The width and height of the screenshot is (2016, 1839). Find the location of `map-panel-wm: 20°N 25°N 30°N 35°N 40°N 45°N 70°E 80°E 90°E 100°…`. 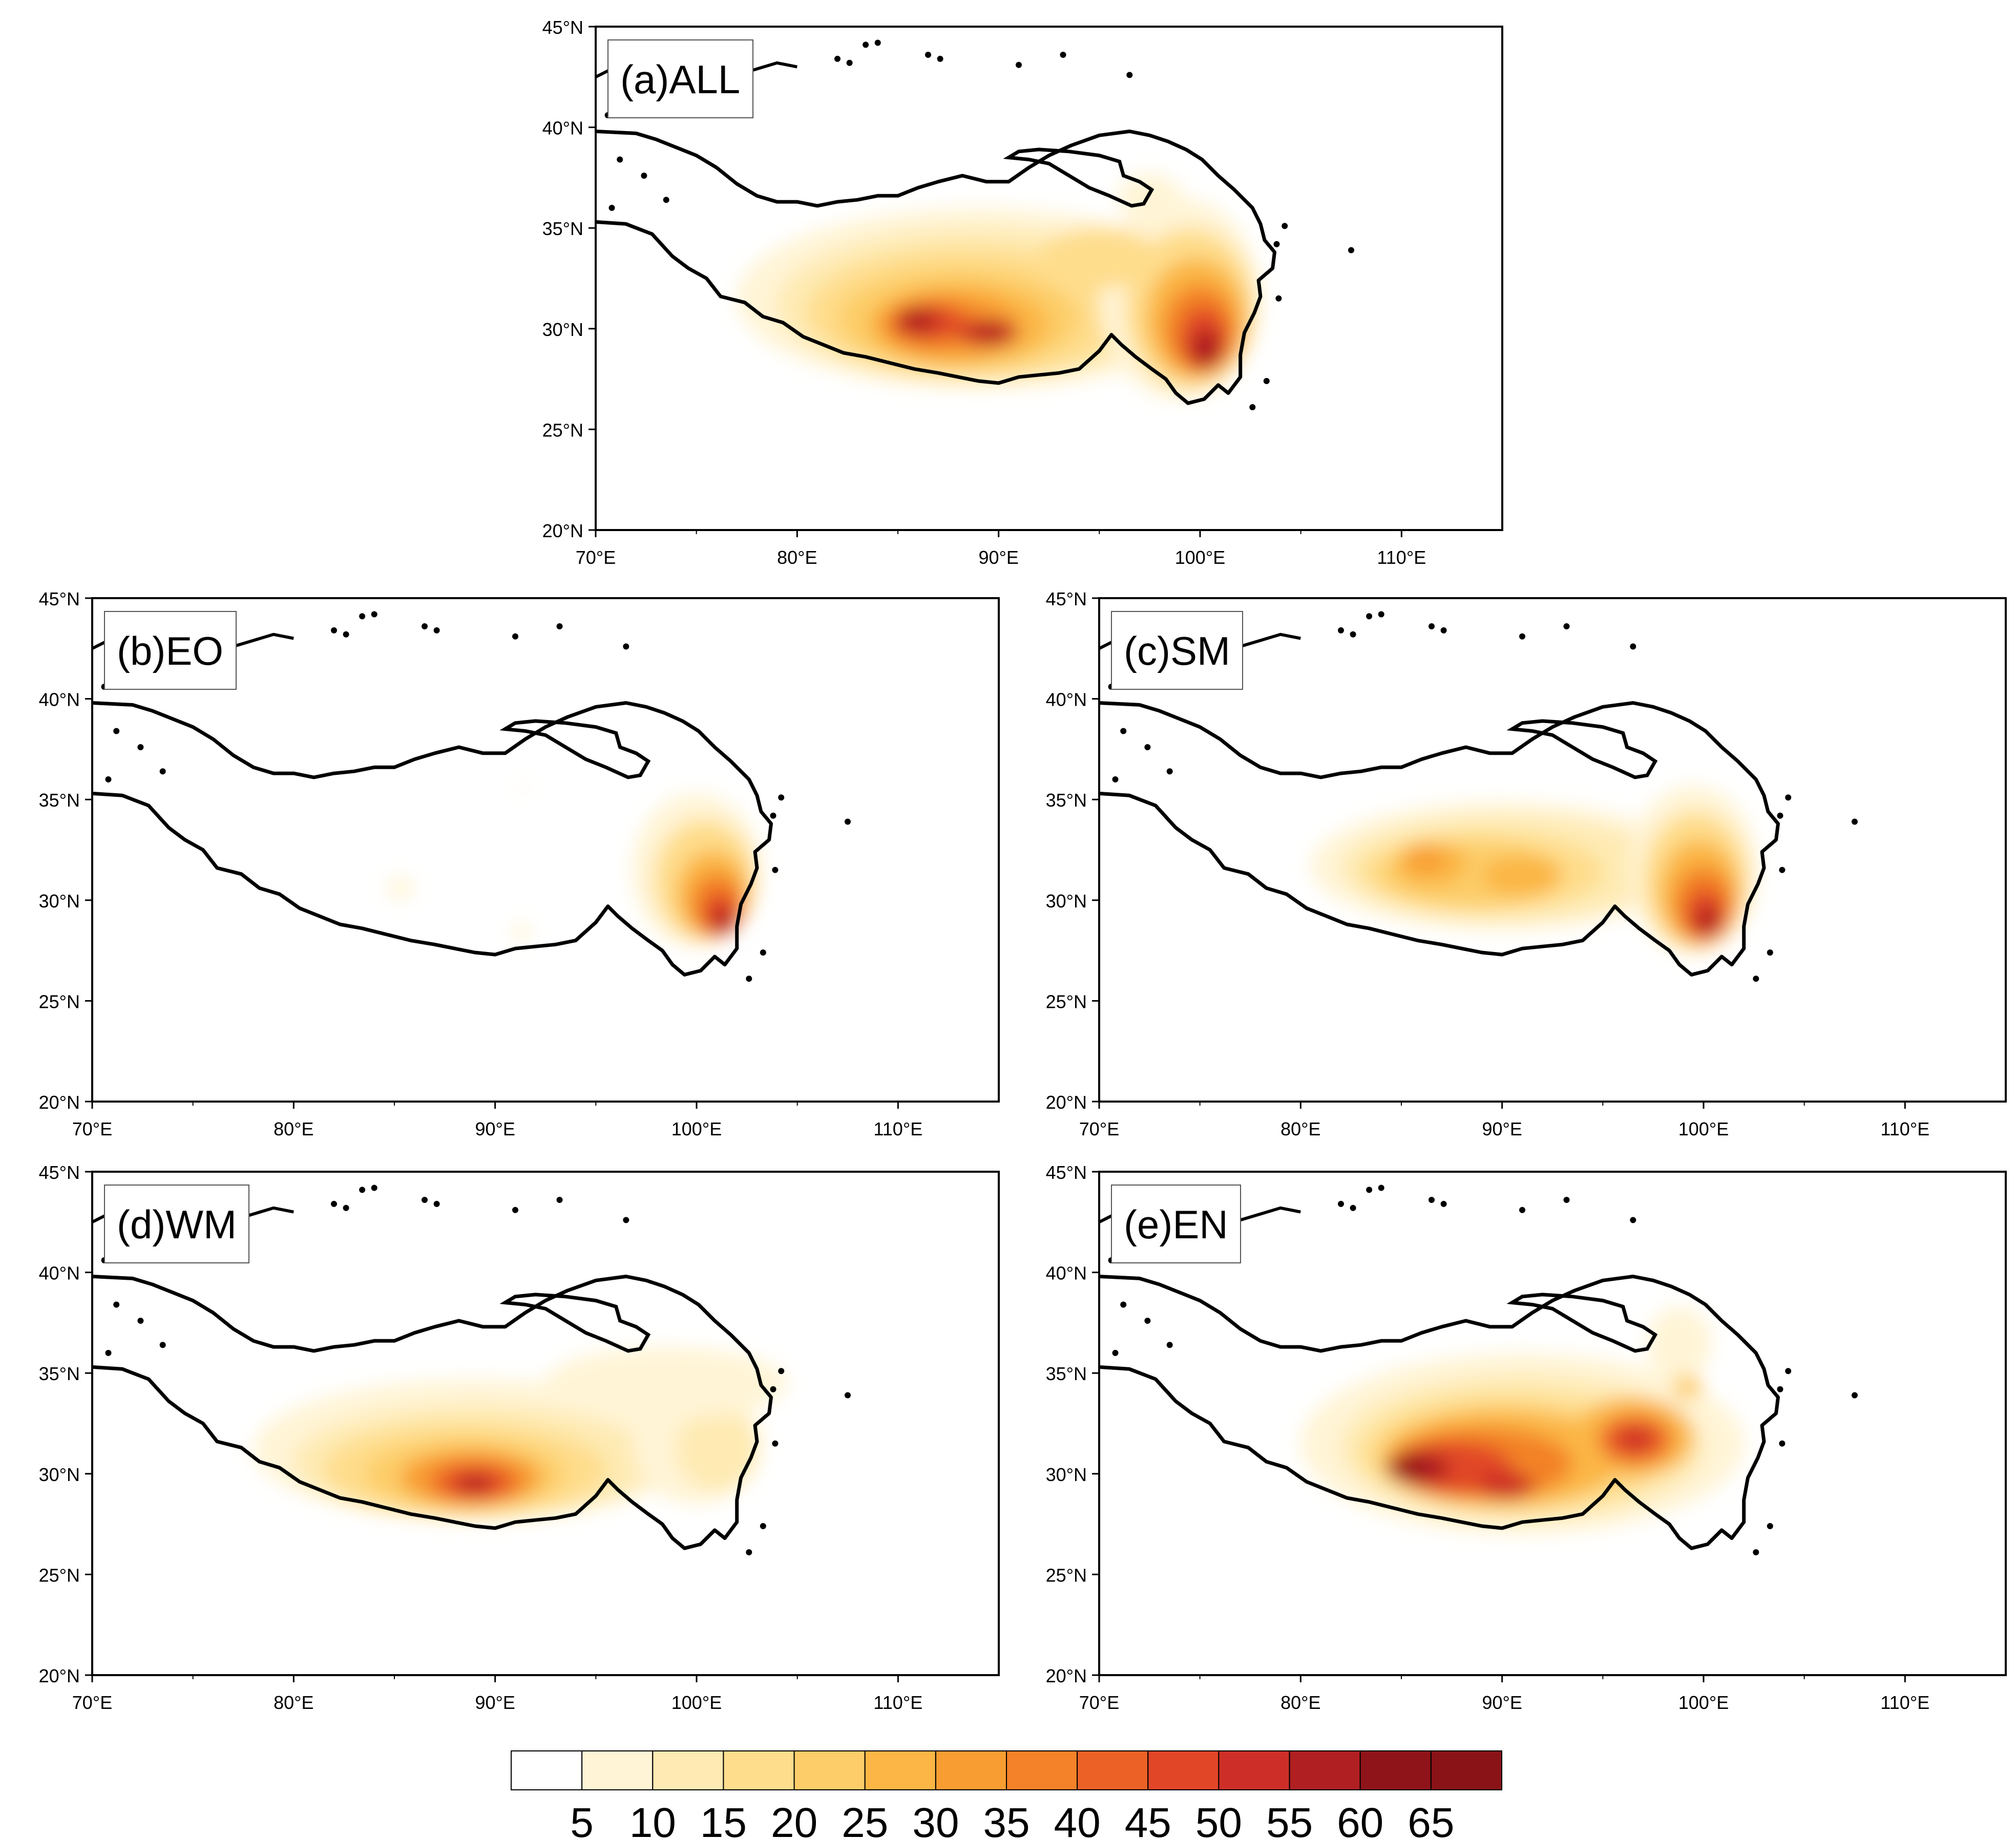

map-panel-wm: 20°N 25°N 30°N 35°N 40°N 45°N 70°E 80°E 90°E 100°… is located at coordinates (519, 1437).